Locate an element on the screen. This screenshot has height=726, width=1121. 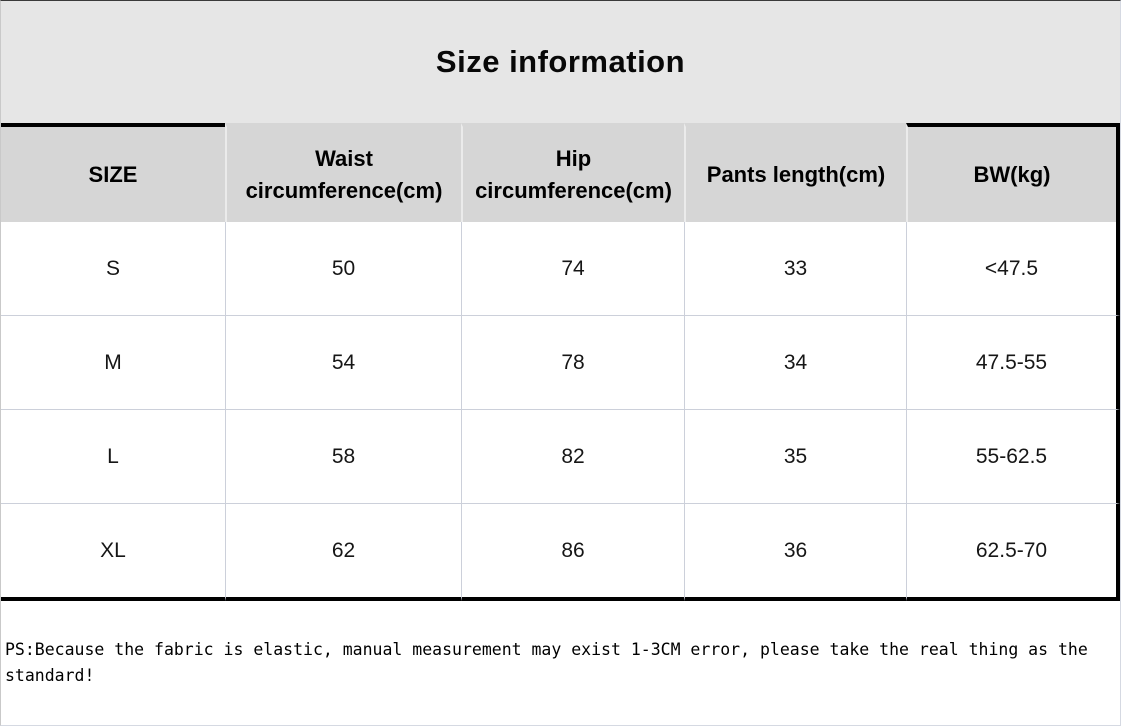
column-header-size: SIZE is located at coordinates (113, 172).